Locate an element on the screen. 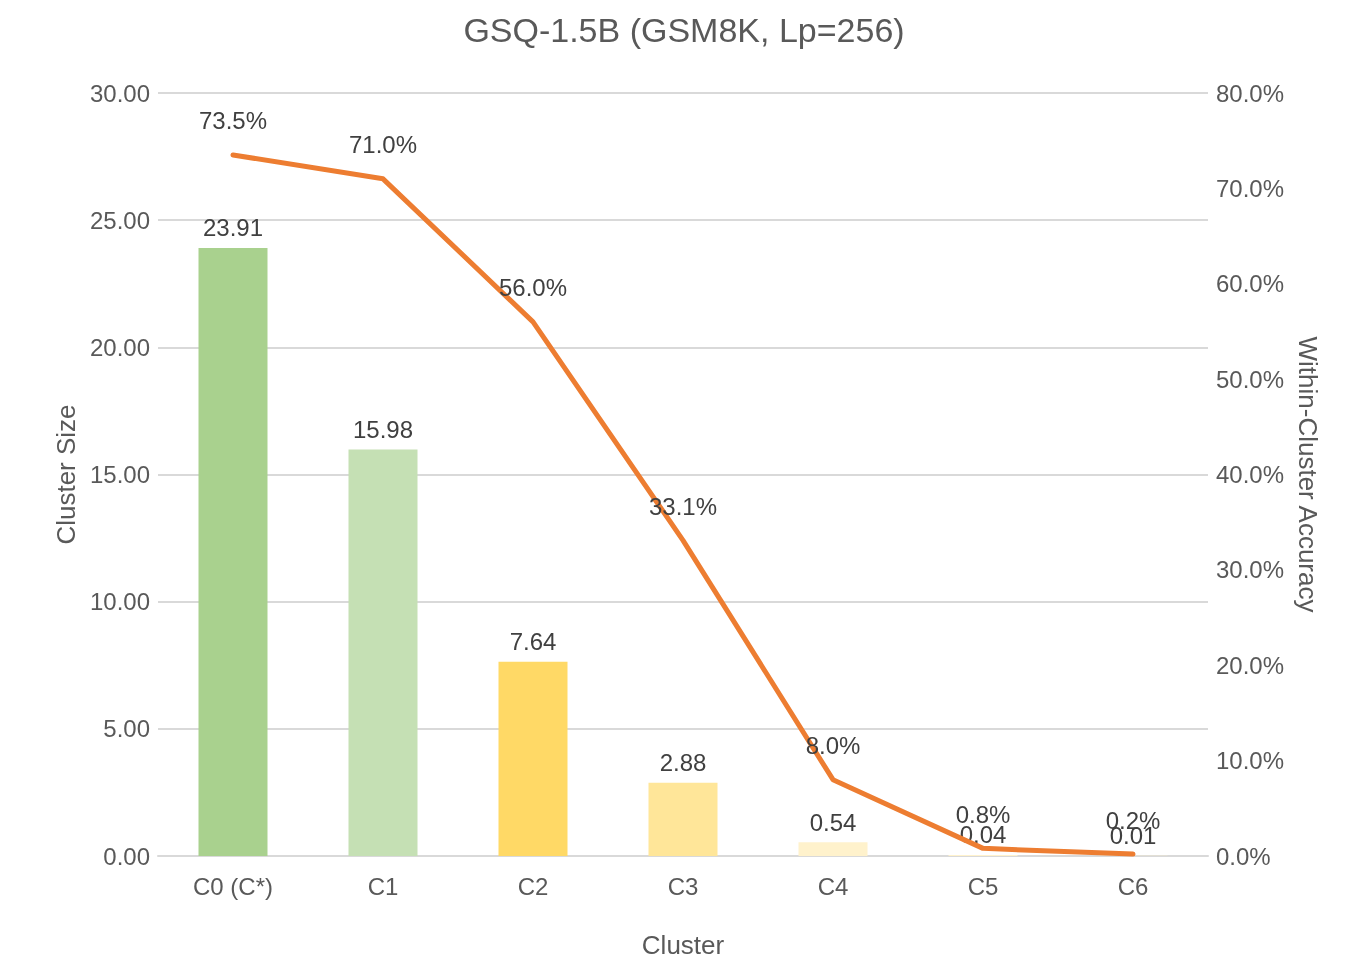 The height and width of the screenshot is (963, 1368). data-label: 73.5% is located at coordinates (233, 121).